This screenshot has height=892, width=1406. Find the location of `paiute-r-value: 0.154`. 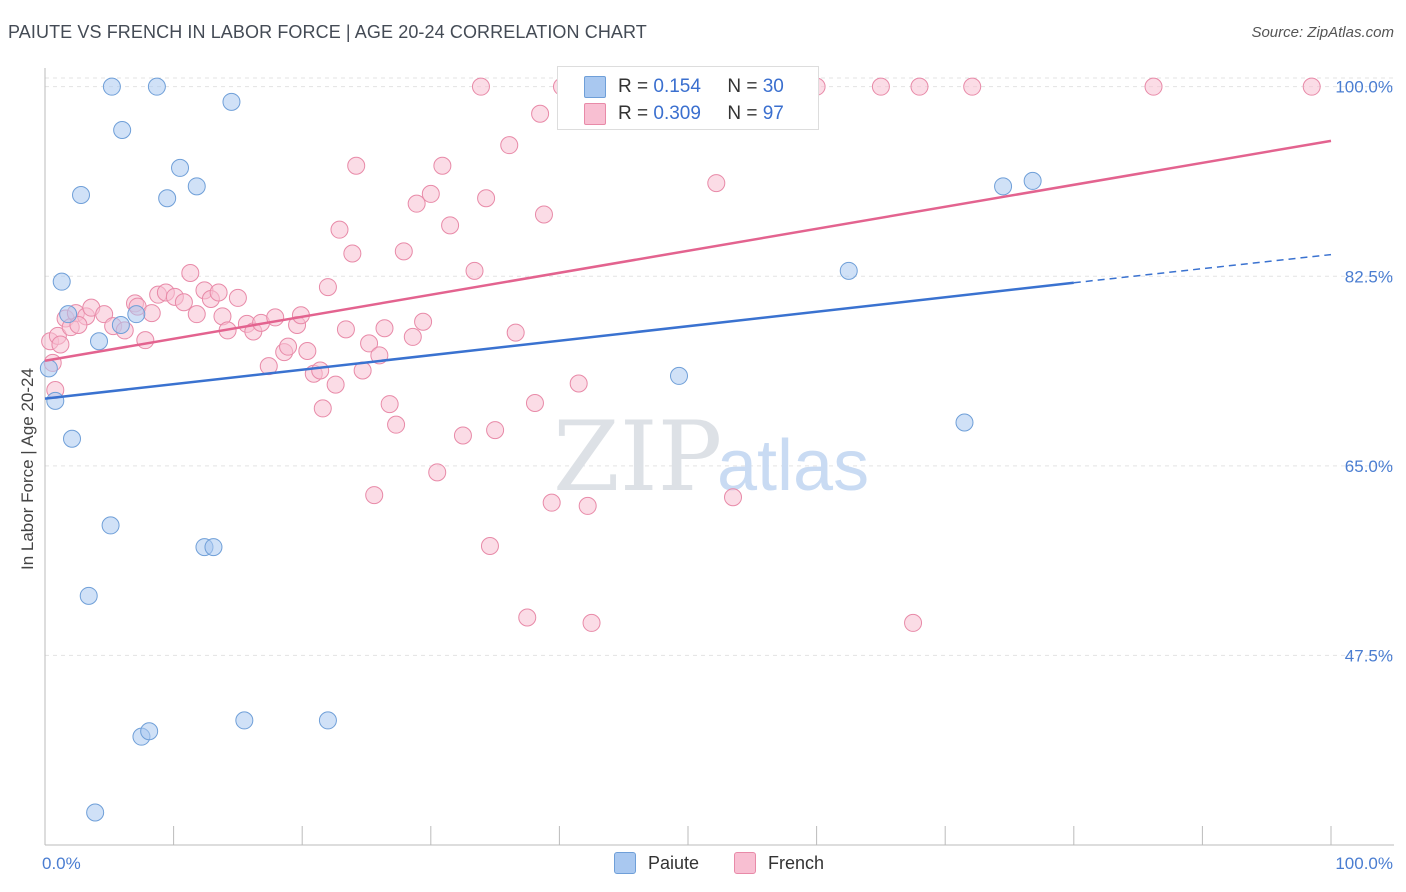

paiute-r-value: 0.154 is located at coordinates (677, 86).